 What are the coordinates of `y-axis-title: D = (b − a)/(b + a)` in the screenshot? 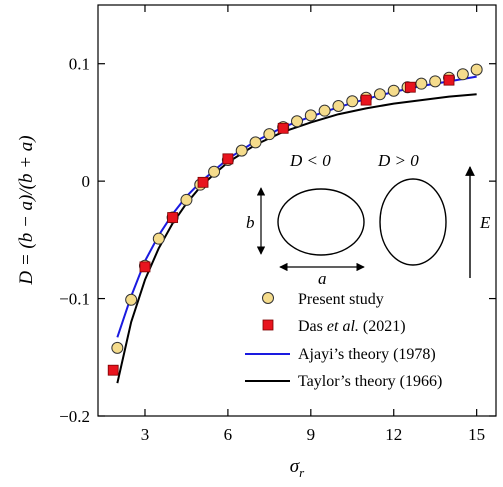 It's located at (26, 210).